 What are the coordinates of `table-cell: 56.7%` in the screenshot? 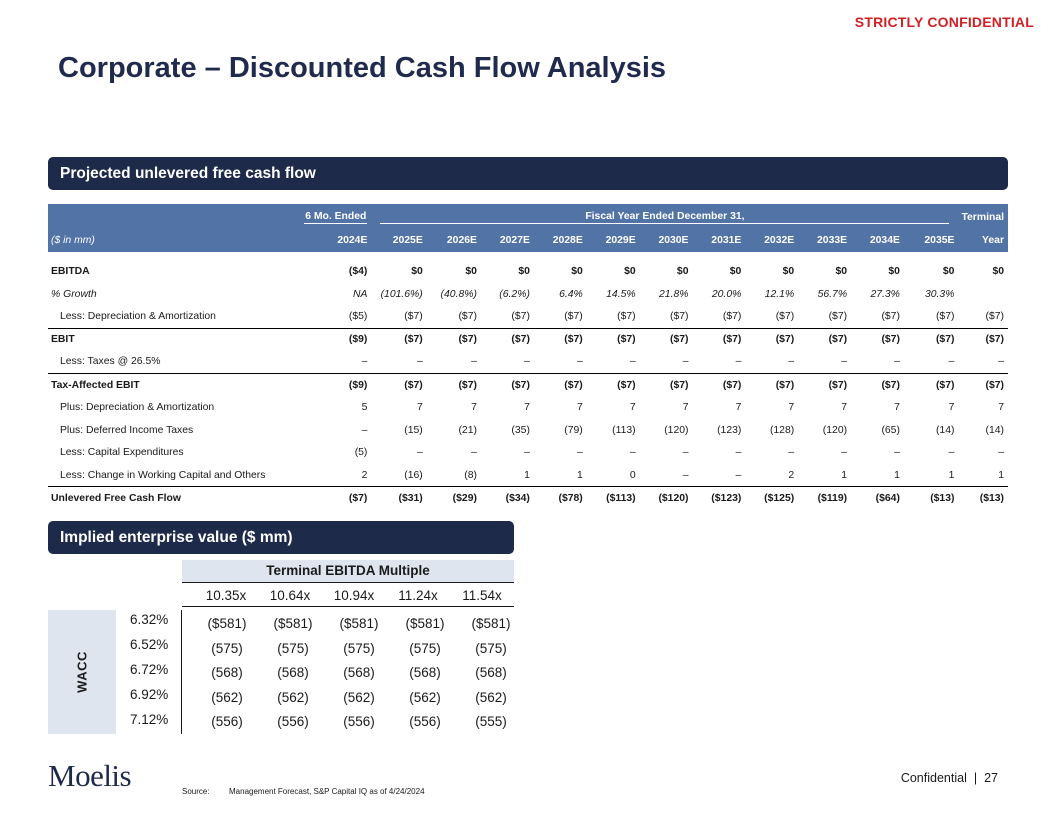 It's located at (832, 294).